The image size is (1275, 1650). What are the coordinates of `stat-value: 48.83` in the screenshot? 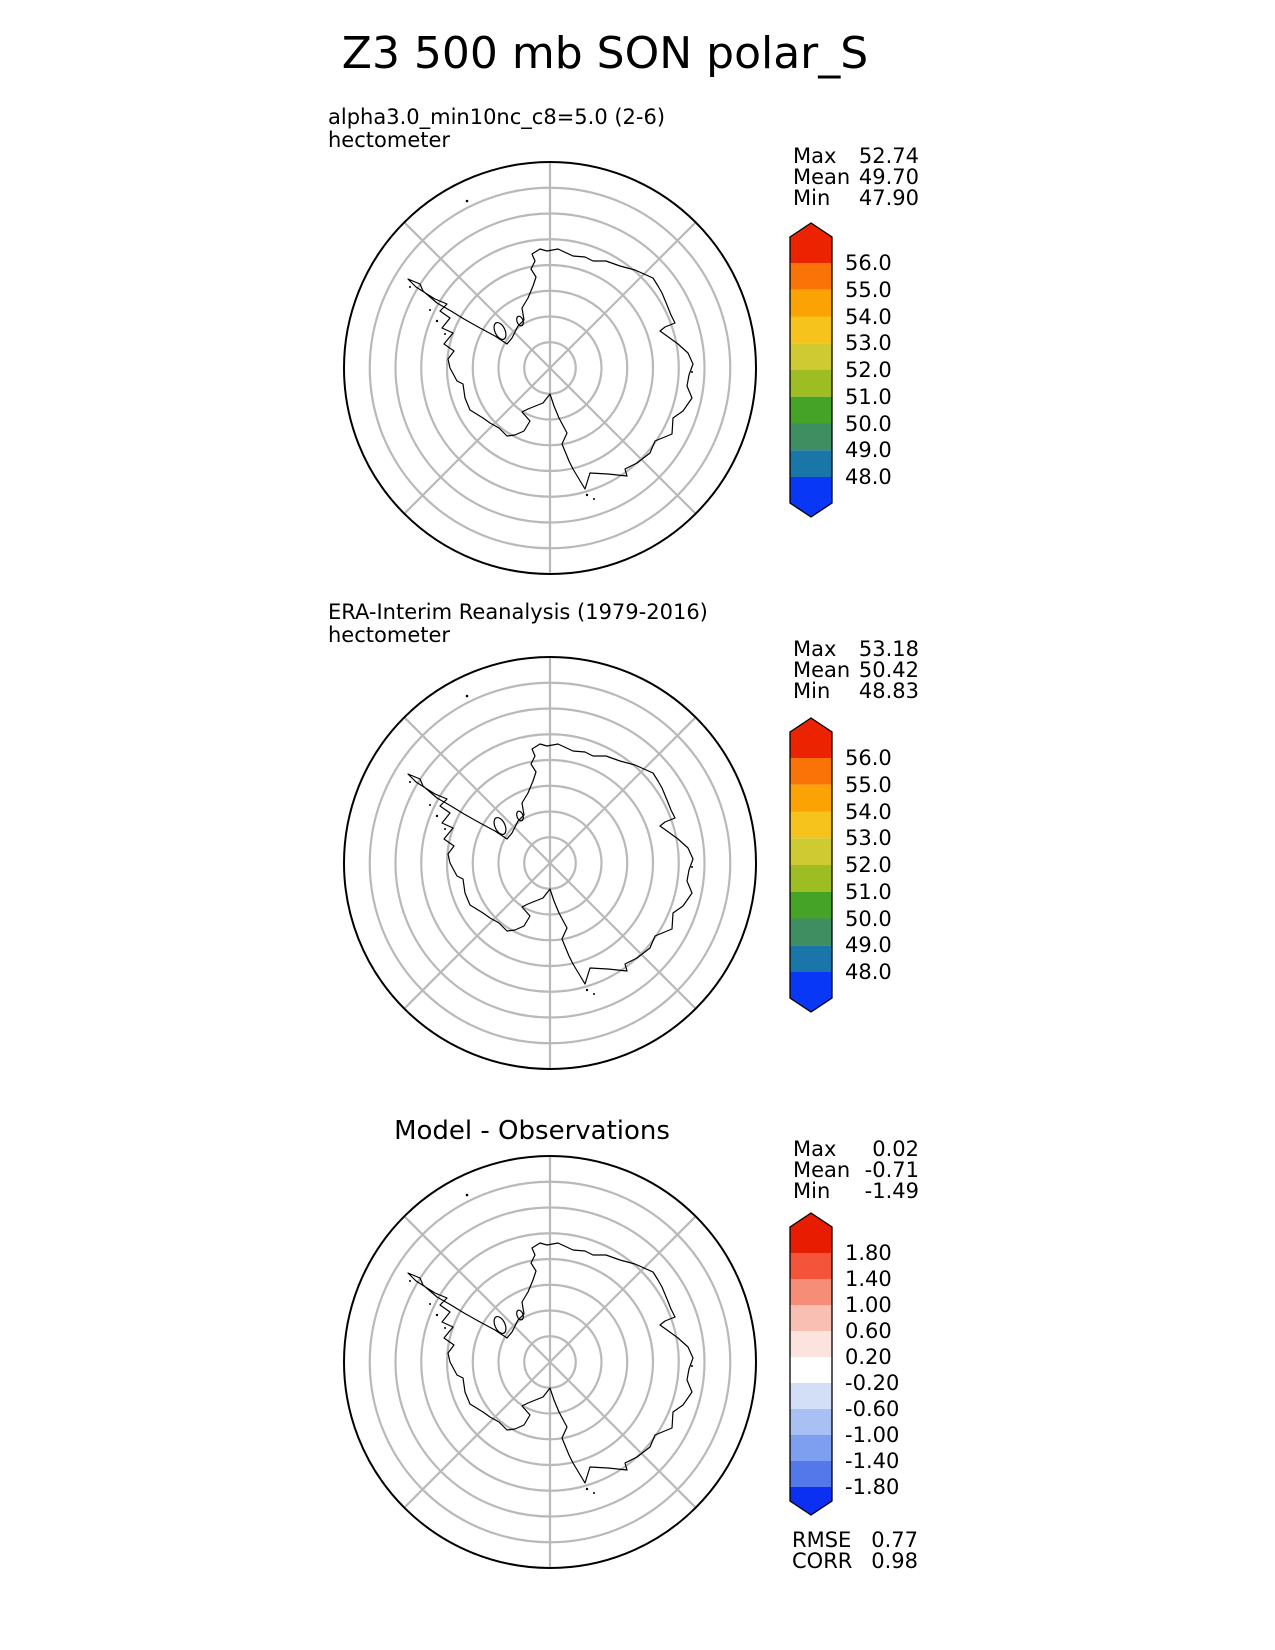 It's located at (888, 691).